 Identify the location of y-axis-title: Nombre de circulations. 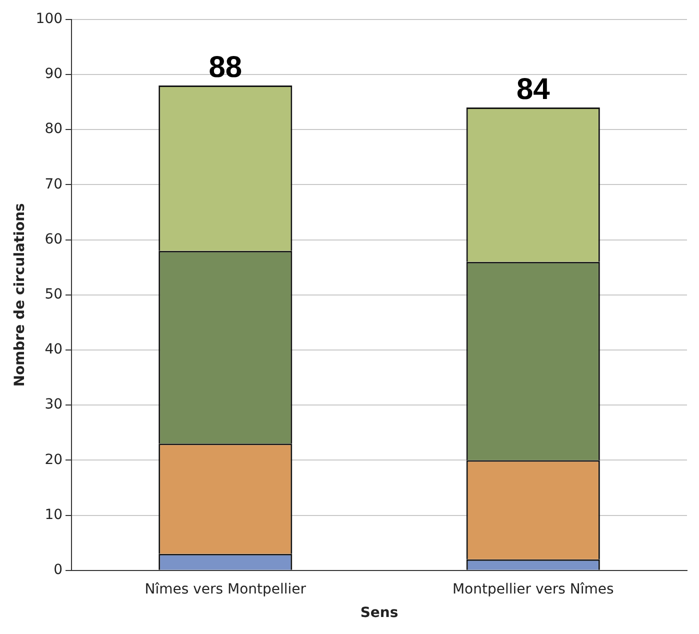
(20, 295).